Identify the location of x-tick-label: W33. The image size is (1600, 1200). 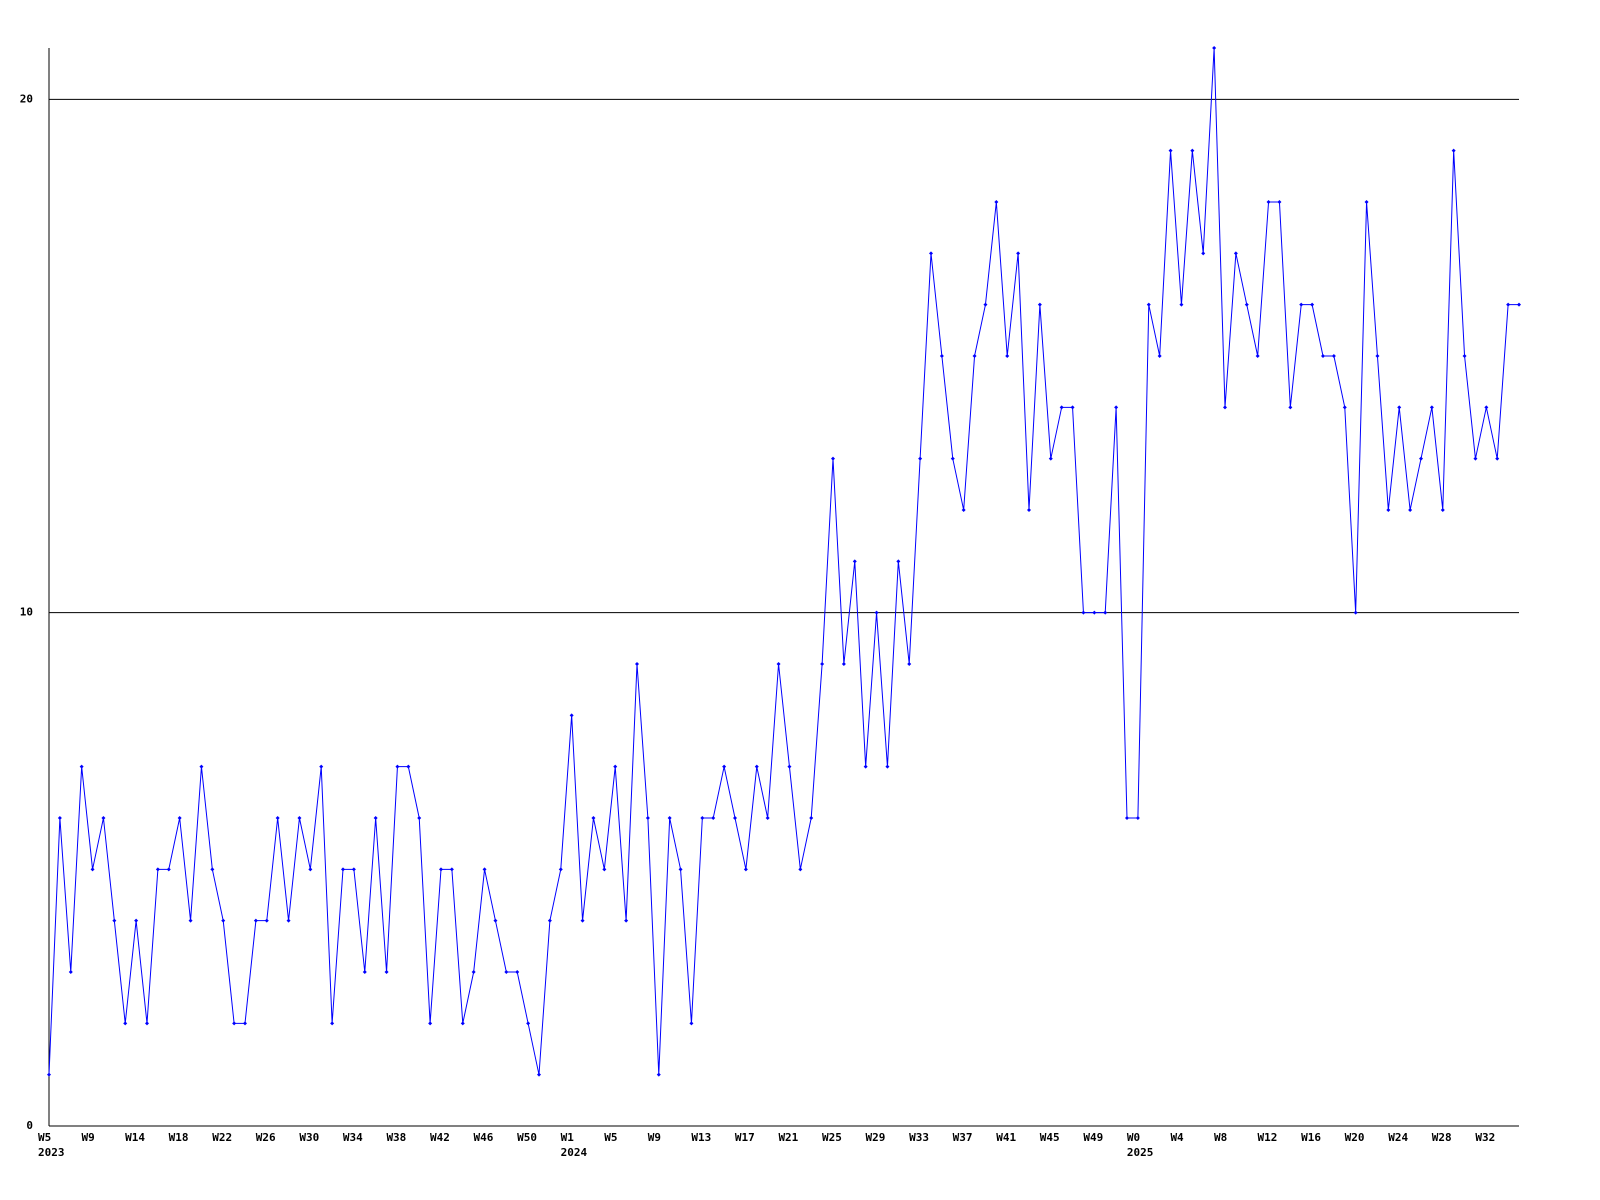
(919, 1137).